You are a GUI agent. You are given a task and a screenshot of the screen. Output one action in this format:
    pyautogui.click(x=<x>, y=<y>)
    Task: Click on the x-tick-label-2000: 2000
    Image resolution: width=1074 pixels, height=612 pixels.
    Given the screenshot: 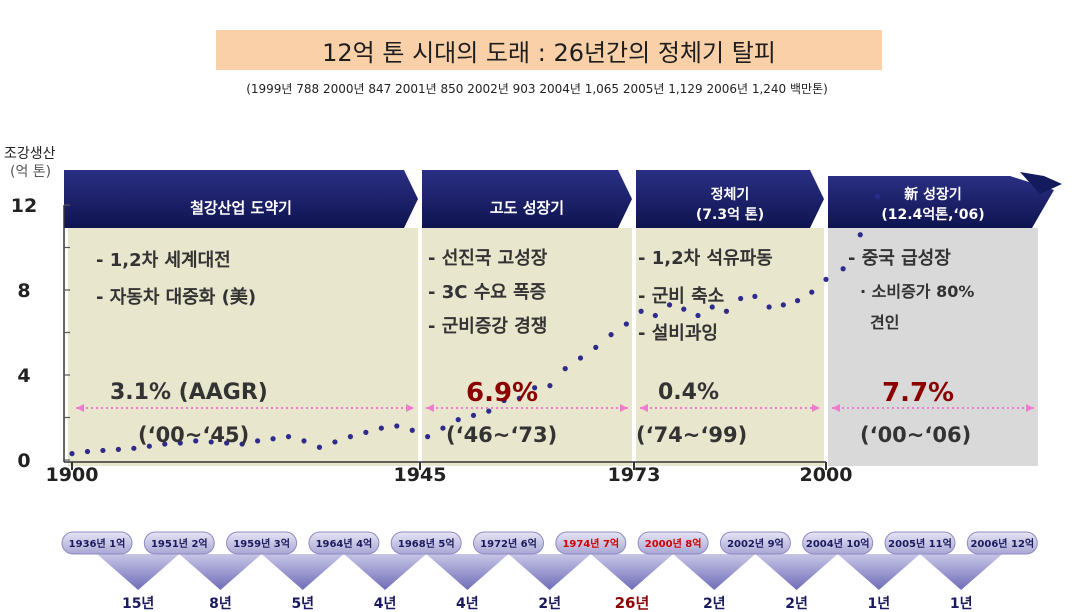 What is the action you would take?
    pyautogui.click(x=826, y=475)
    